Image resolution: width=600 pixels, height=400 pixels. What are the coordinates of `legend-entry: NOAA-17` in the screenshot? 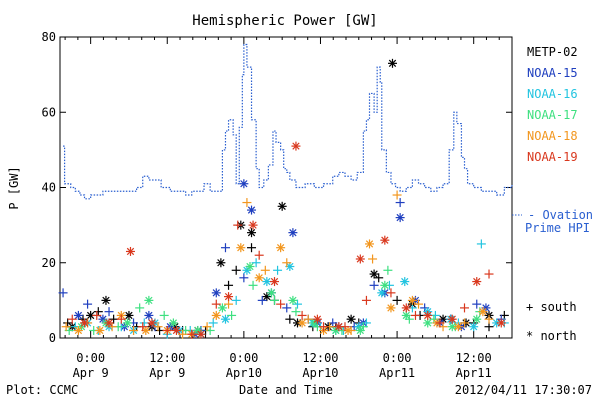 It's located at (552, 115).